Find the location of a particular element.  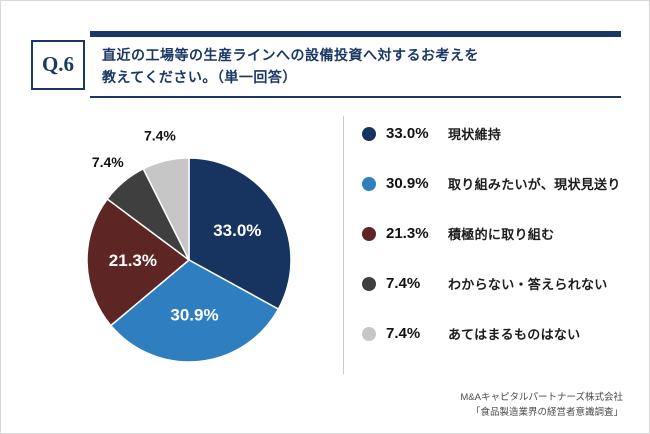

vertical-divider is located at coordinates (343, 245).